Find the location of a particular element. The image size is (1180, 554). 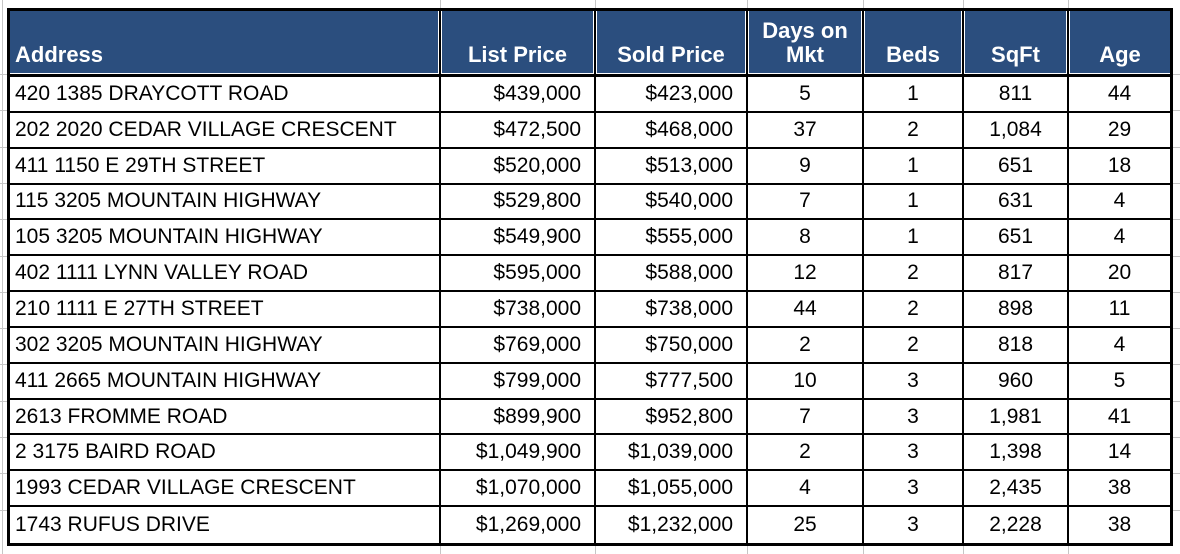

cell-list-price: $1,269,000 is located at coordinates (518, 525).